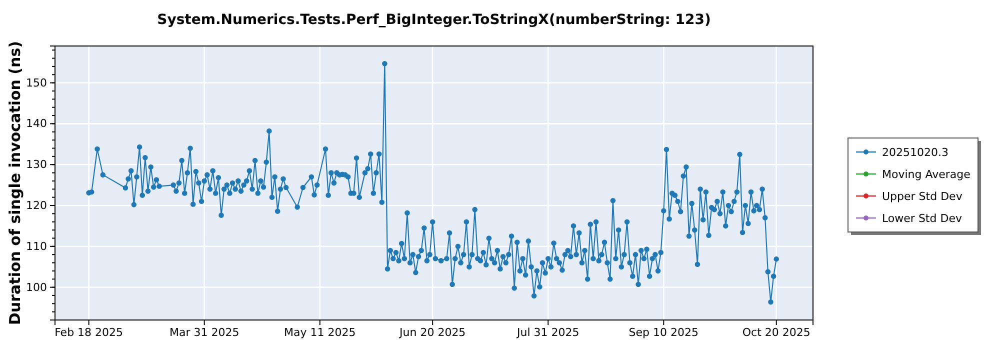  What do you see at coordinates (922, 218) in the screenshot?
I see `legend-label: Lower Std Dev` at bounding box center [922, 218].